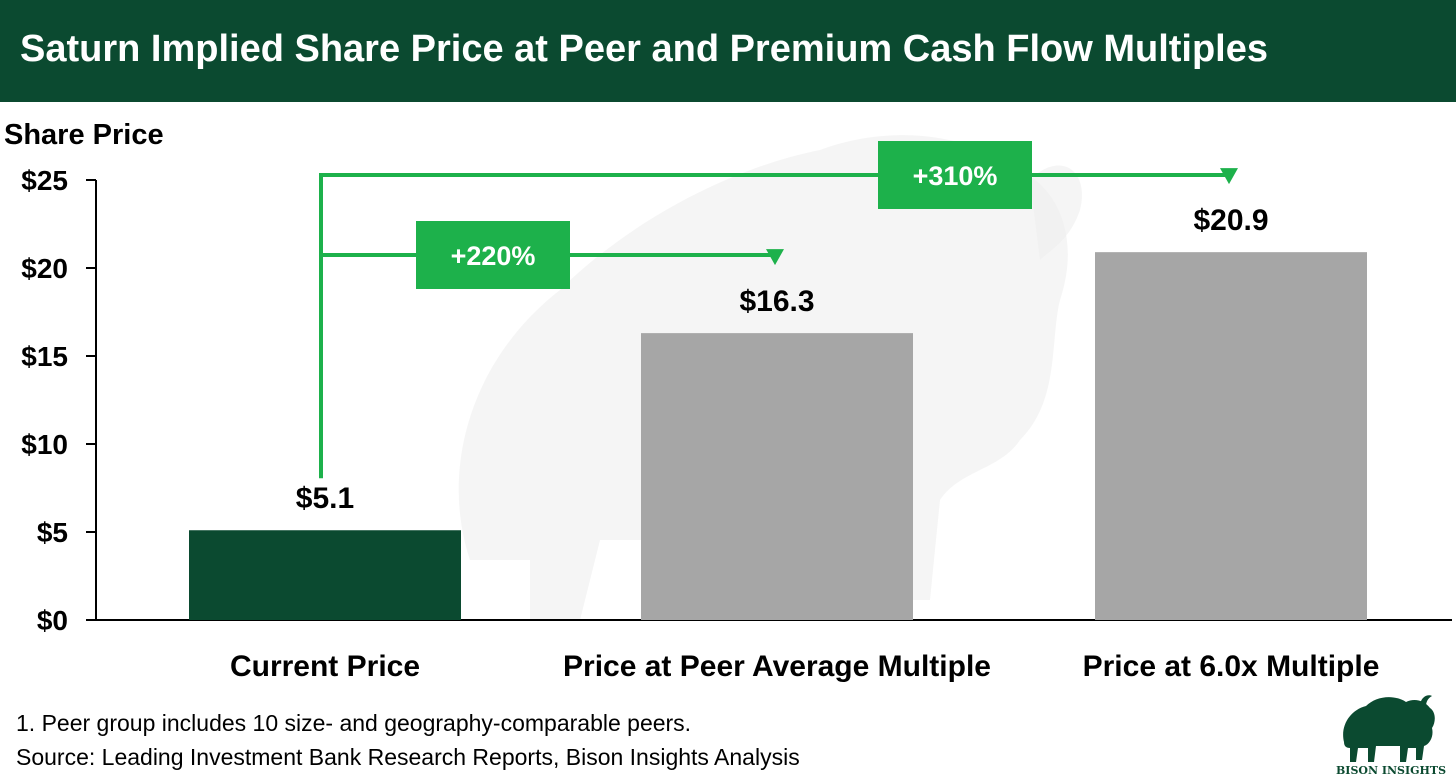  I want to click on y-tick-label: $25, so click(44, 180).